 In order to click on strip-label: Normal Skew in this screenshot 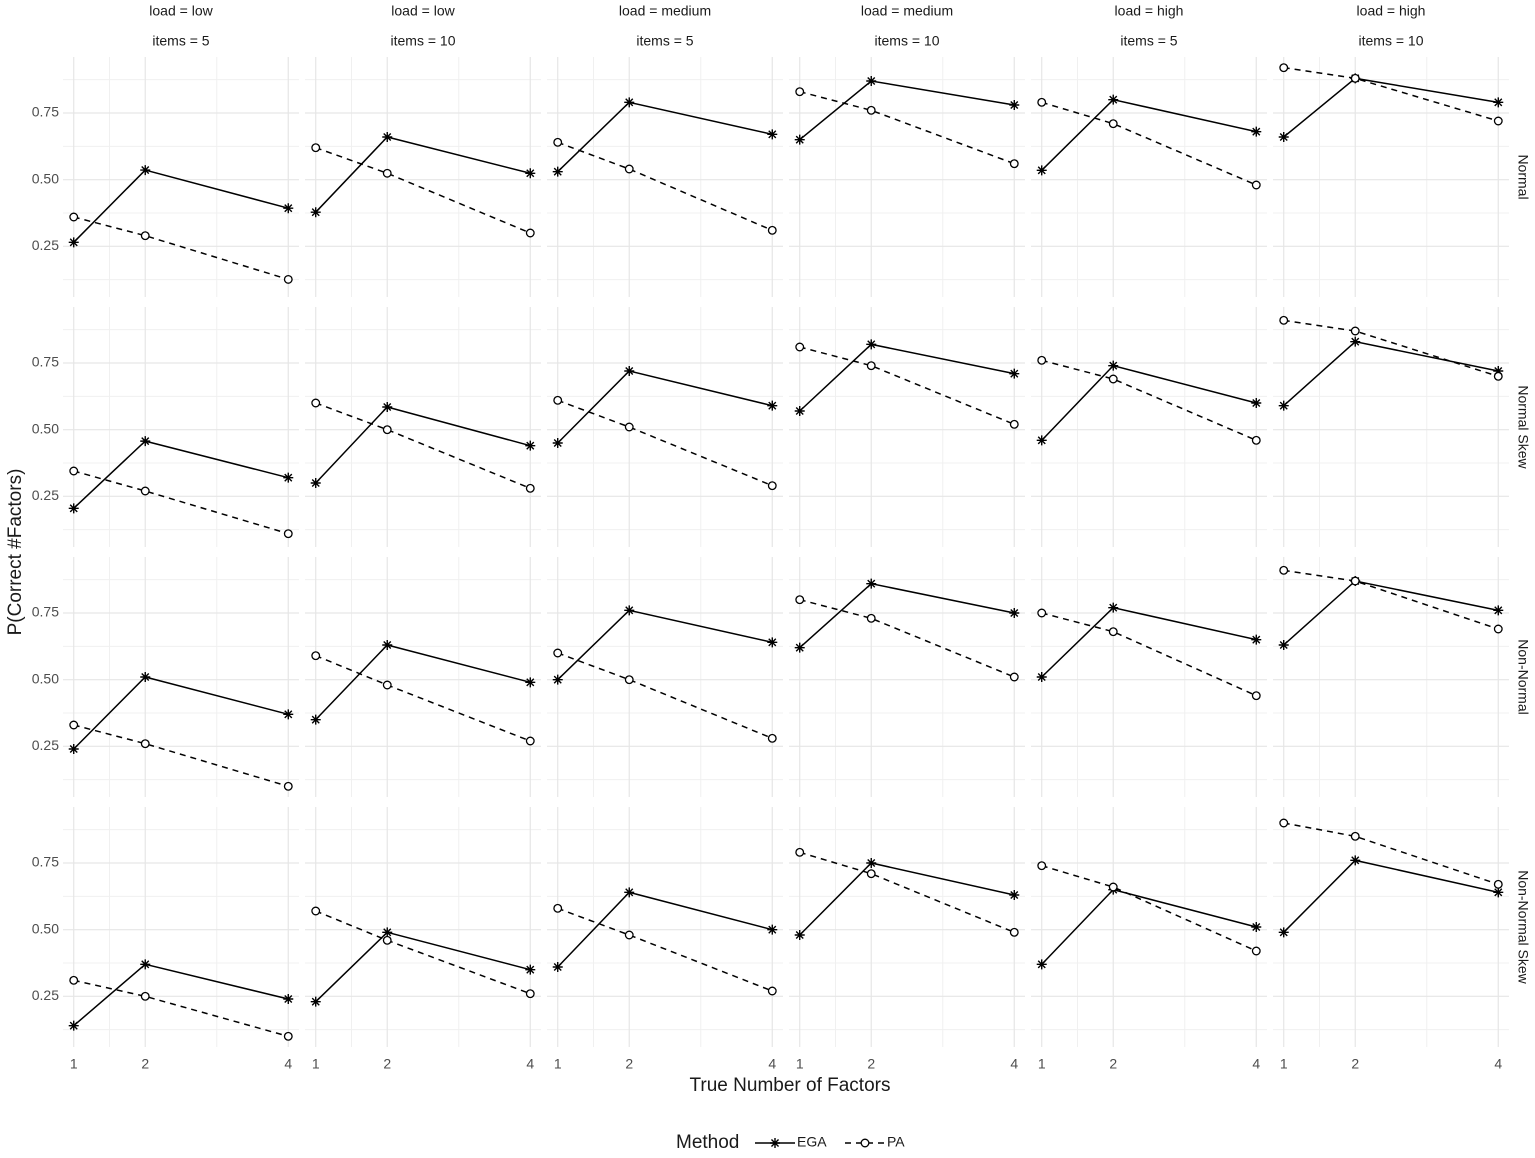, I will do `click(1523, 427)`.